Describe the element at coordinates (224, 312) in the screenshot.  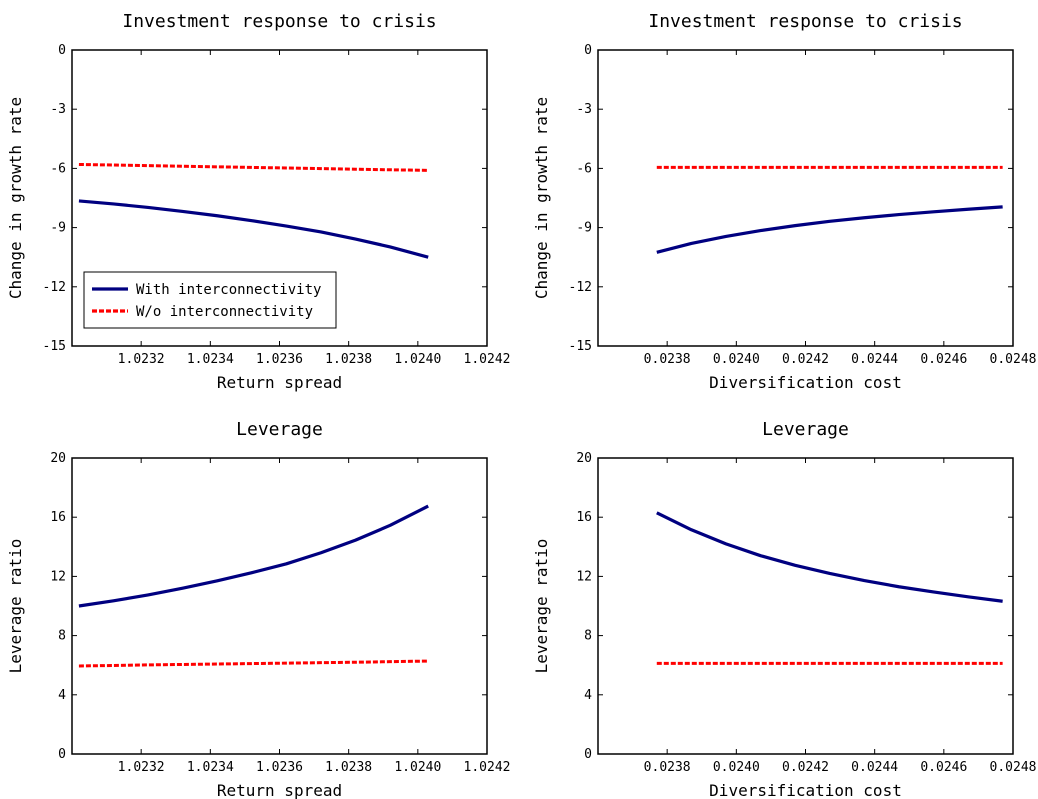
I see `legend-entry-label: W/o interconnectivity` at that location.